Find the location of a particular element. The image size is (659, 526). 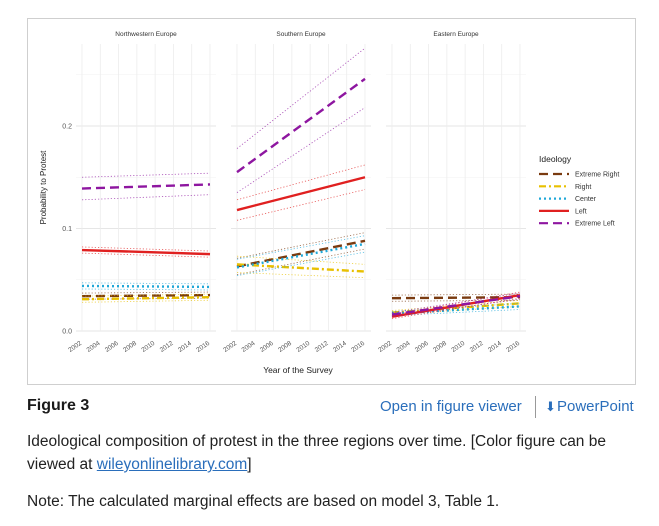

y-tick-label: 0.0 is located at coordinates (67, 332).